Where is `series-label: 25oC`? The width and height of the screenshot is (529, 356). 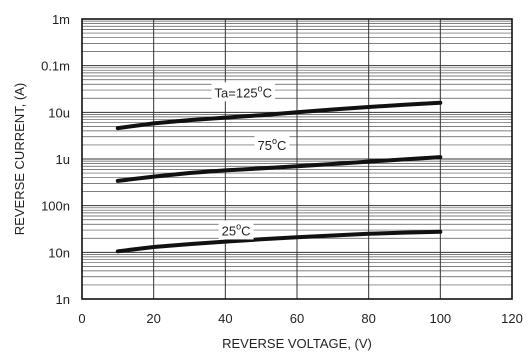
series-label: 25oC is located at coordinates (236, 229).